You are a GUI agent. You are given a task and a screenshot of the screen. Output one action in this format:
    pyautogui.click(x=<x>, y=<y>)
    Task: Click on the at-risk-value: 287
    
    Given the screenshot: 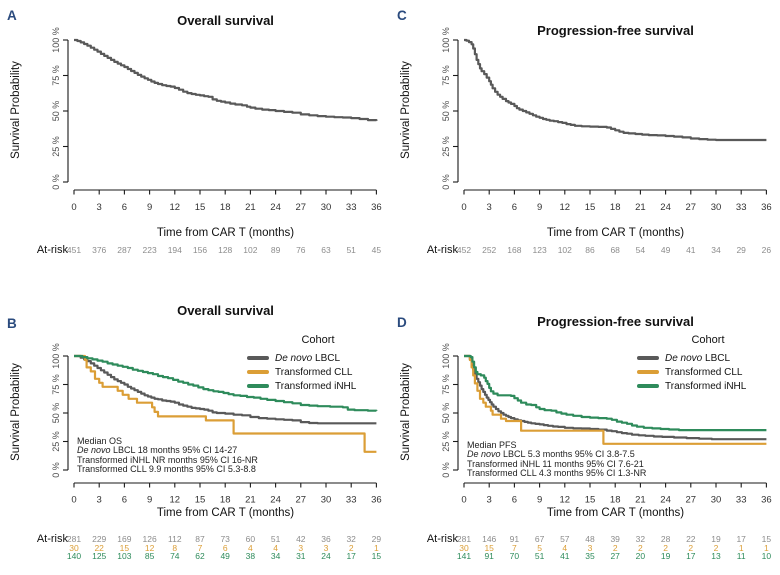 What is the action you would take?
    pyautogui.click(x=124, y=250)
    